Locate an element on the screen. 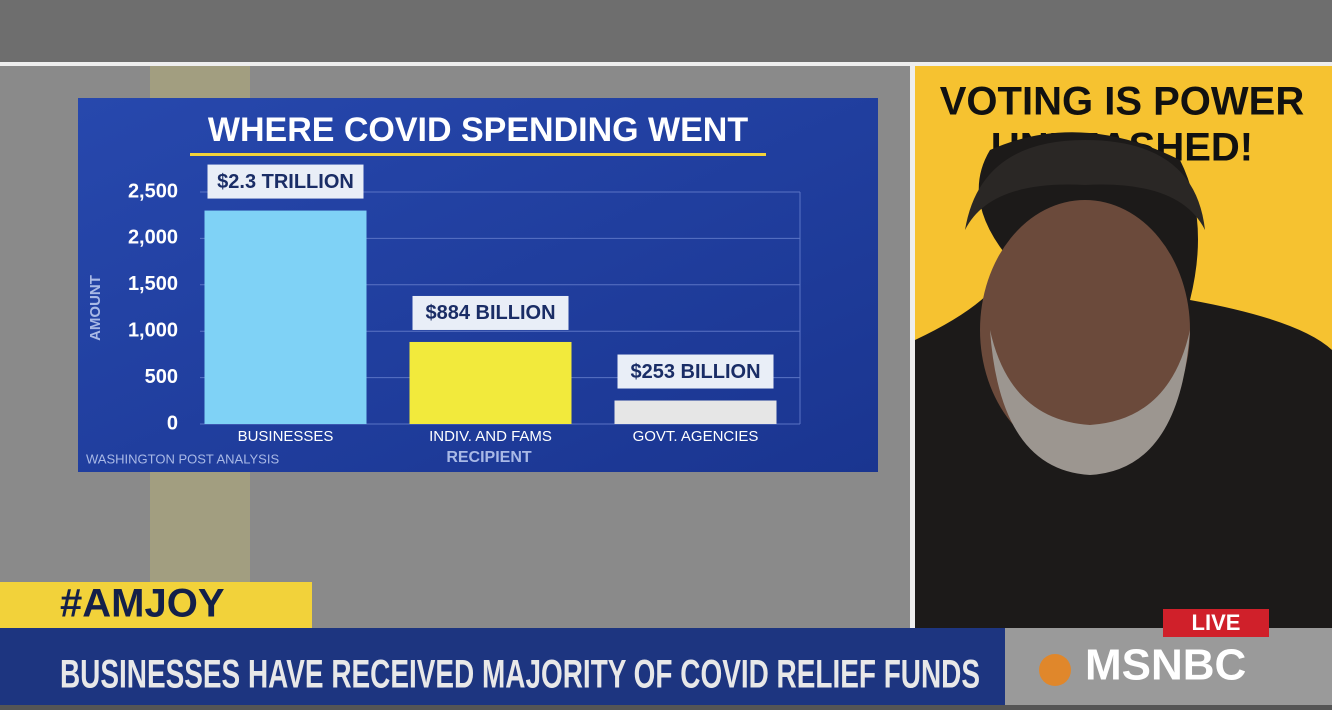 The image size is (1332, 710). hashtag-bar is located at coordinates (156, 605).